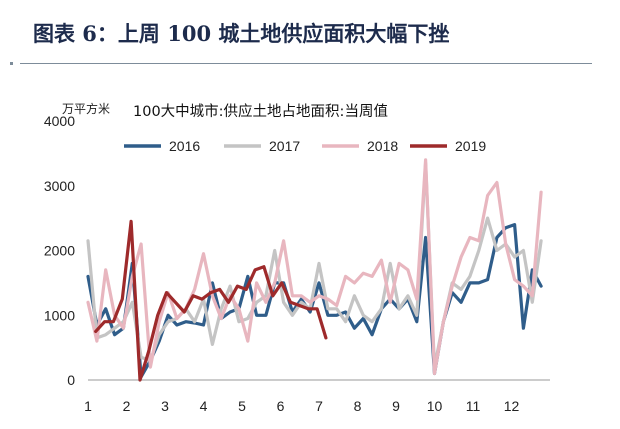 This screenshot has height=429, width=620. I want to click on legend-label: 2018, so click(382, 146).